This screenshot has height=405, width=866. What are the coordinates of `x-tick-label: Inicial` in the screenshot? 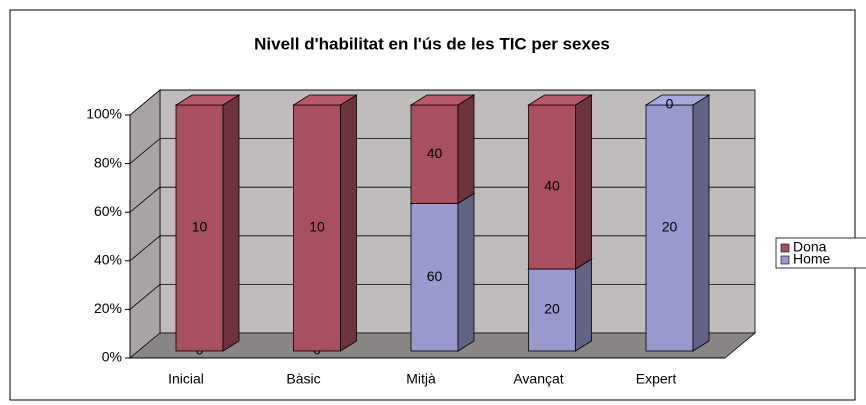 It's located at (186, 379).